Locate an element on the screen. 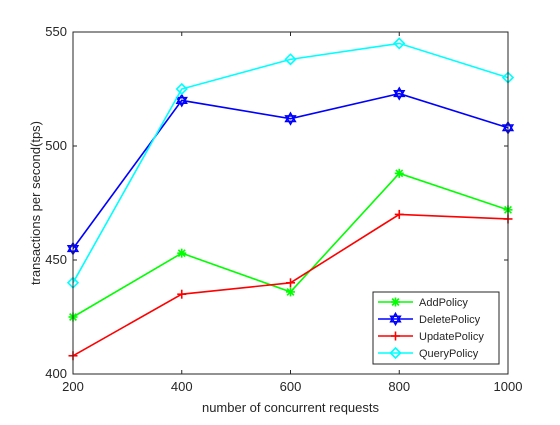 This screenshot has height=425, width=560. x-tick-label: 800 is located at coordinates (399, 386).